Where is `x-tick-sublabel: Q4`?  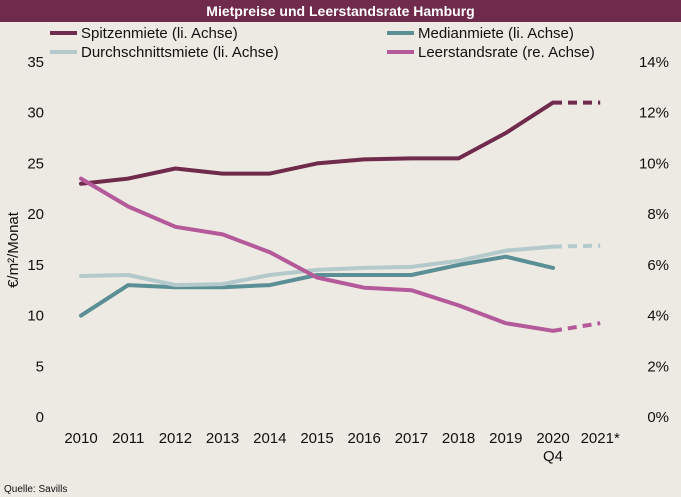 x-tick-sublabel: Q4 is located at coordinates (553, 456).